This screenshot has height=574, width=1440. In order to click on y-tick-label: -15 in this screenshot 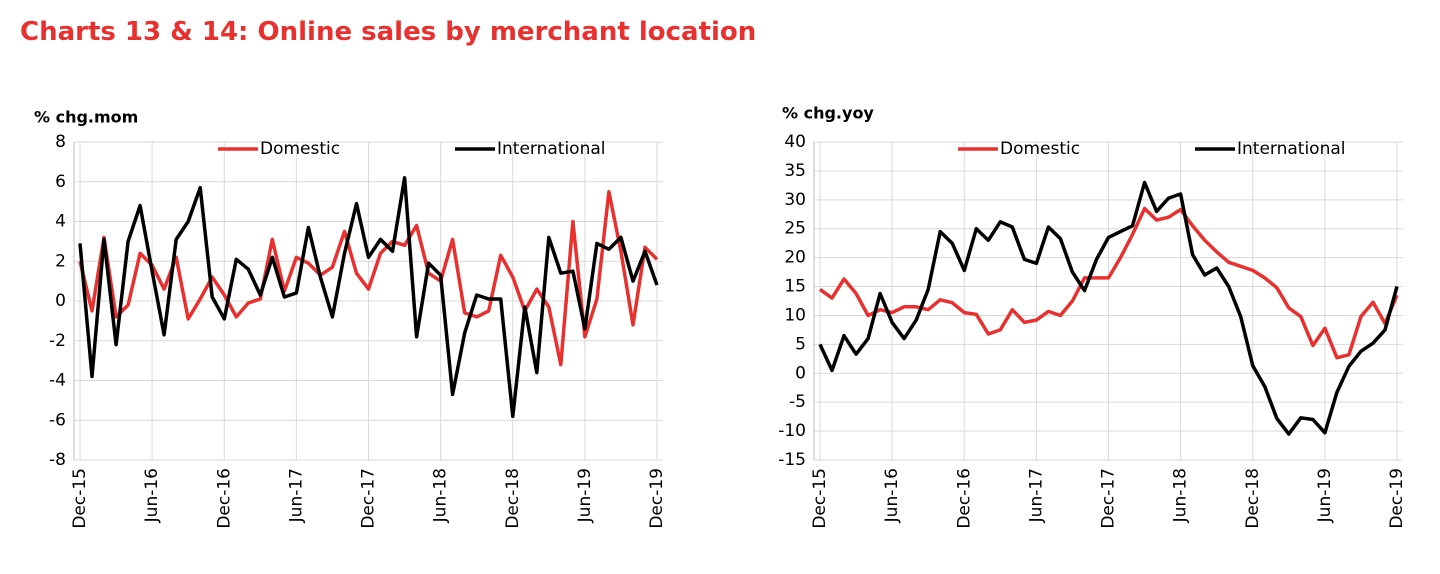, I will do `click(792, 460)`.